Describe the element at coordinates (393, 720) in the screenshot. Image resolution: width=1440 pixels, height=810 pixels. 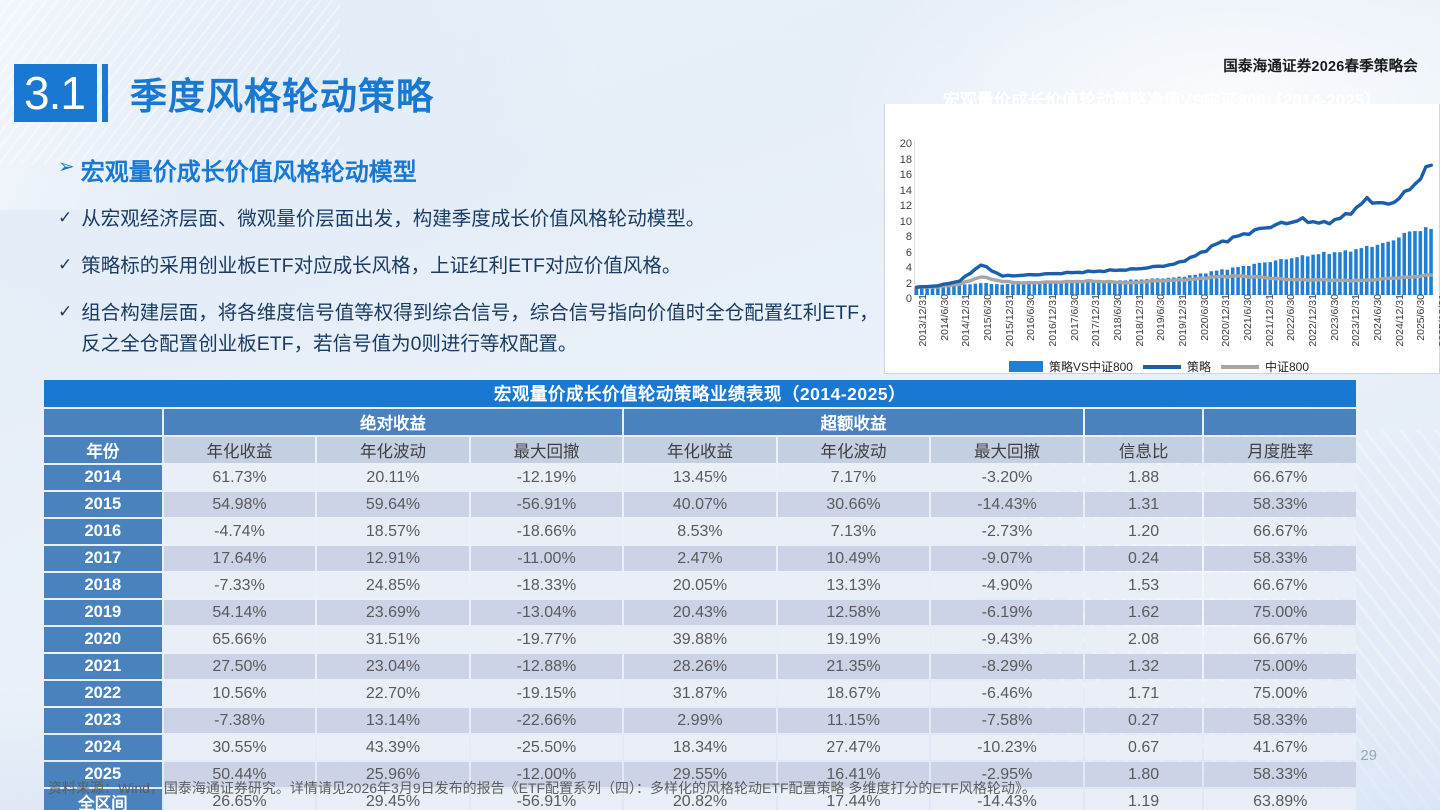
I see `table-cell: 13.14%` at that location.